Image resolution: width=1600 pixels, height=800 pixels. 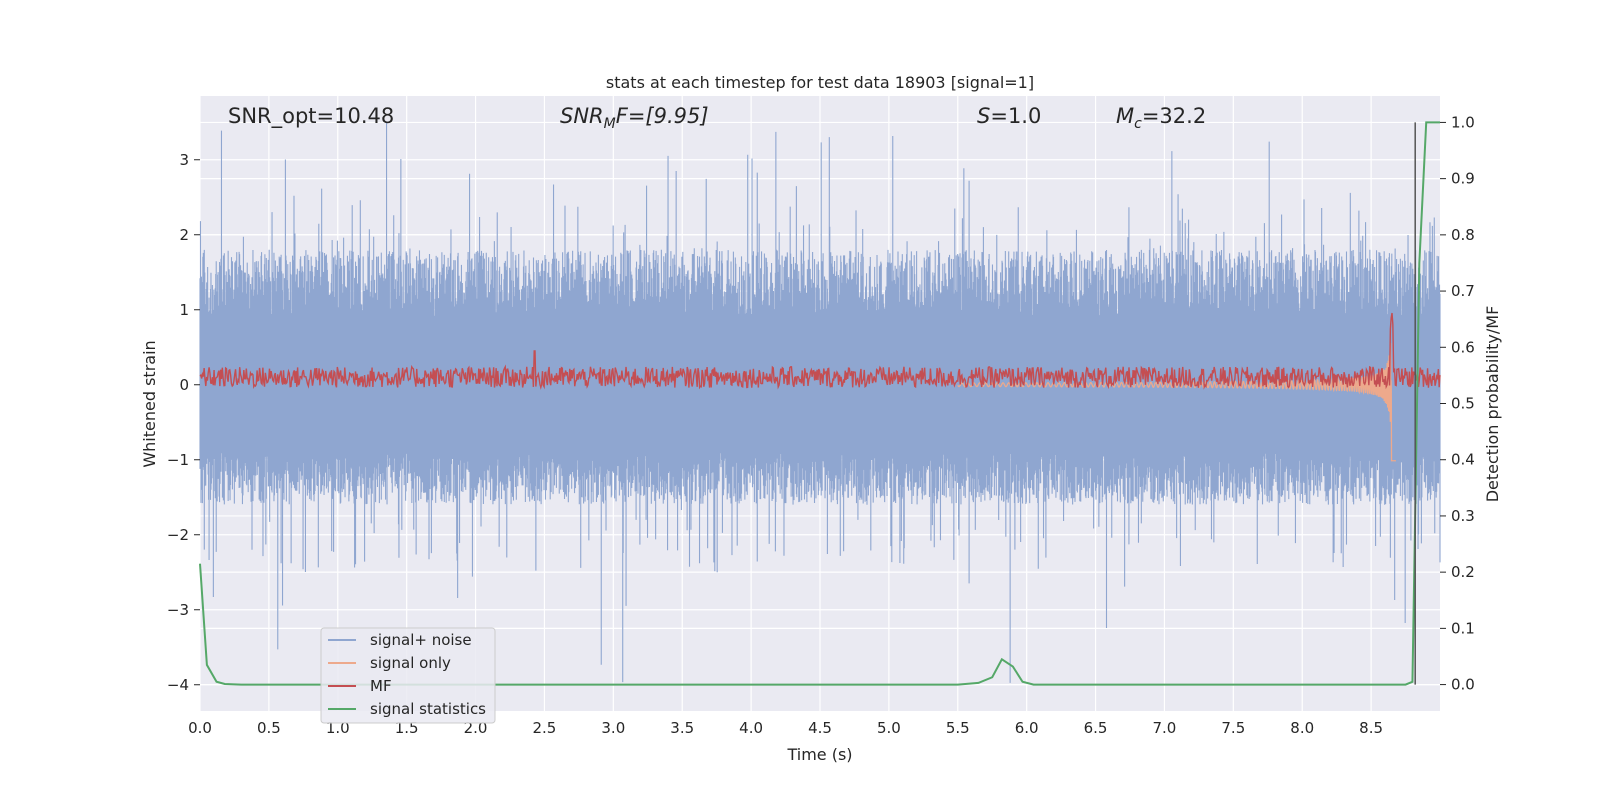 I want to click on x-tick-label: 8.5, so click(x=1371, y=728).